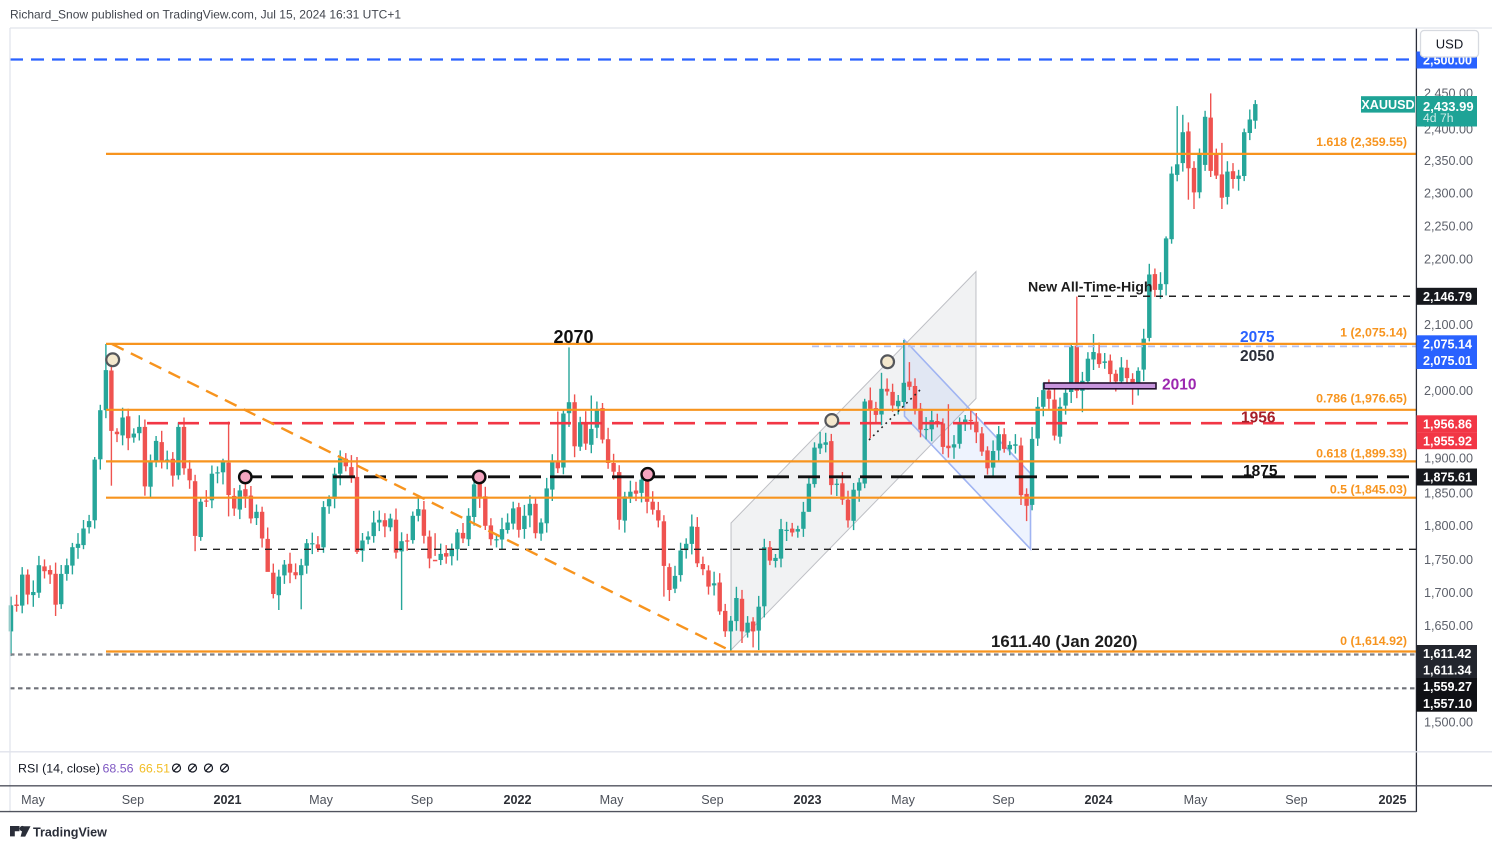 The image size is (1492, 854). What do you see at coordinates (1447, 687) in the screenshot?
I see `svg-text: 1,559.27` at bounding box center [1447, 687].